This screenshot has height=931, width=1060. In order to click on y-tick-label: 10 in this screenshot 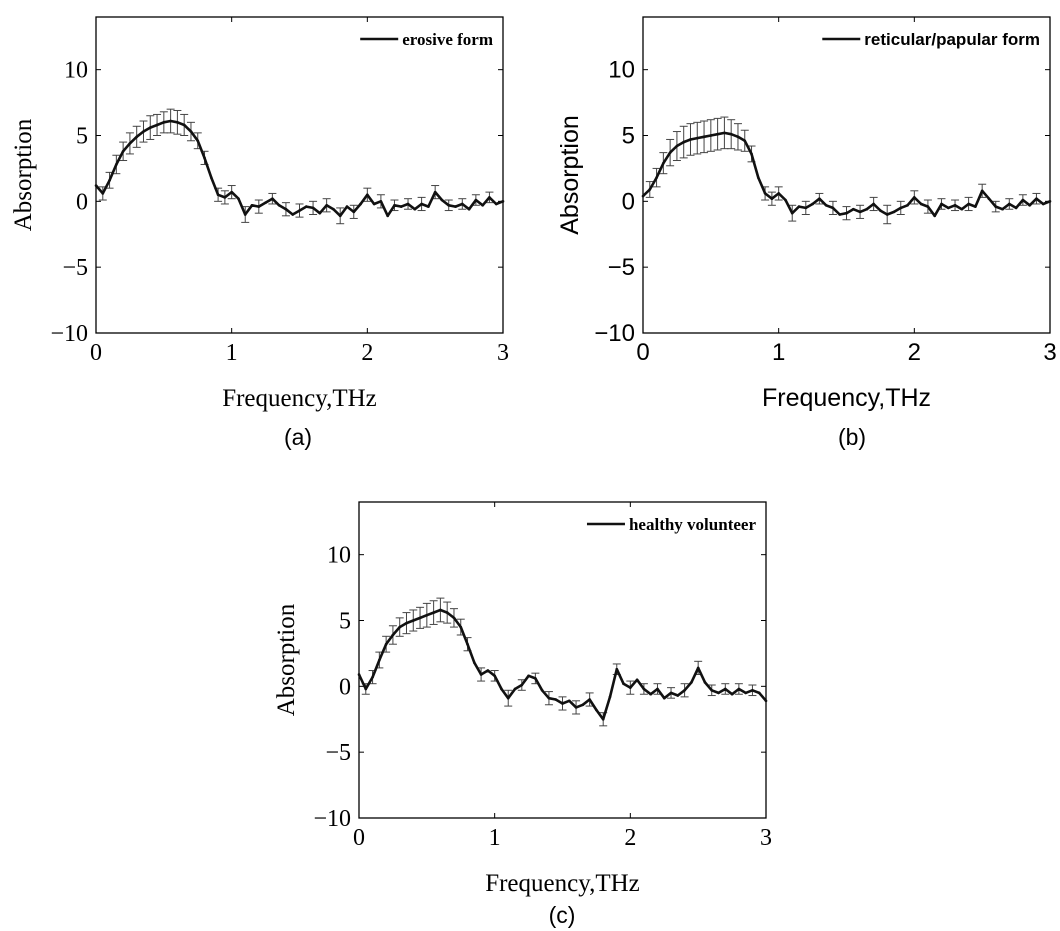, I will do `click(339, 556)`.